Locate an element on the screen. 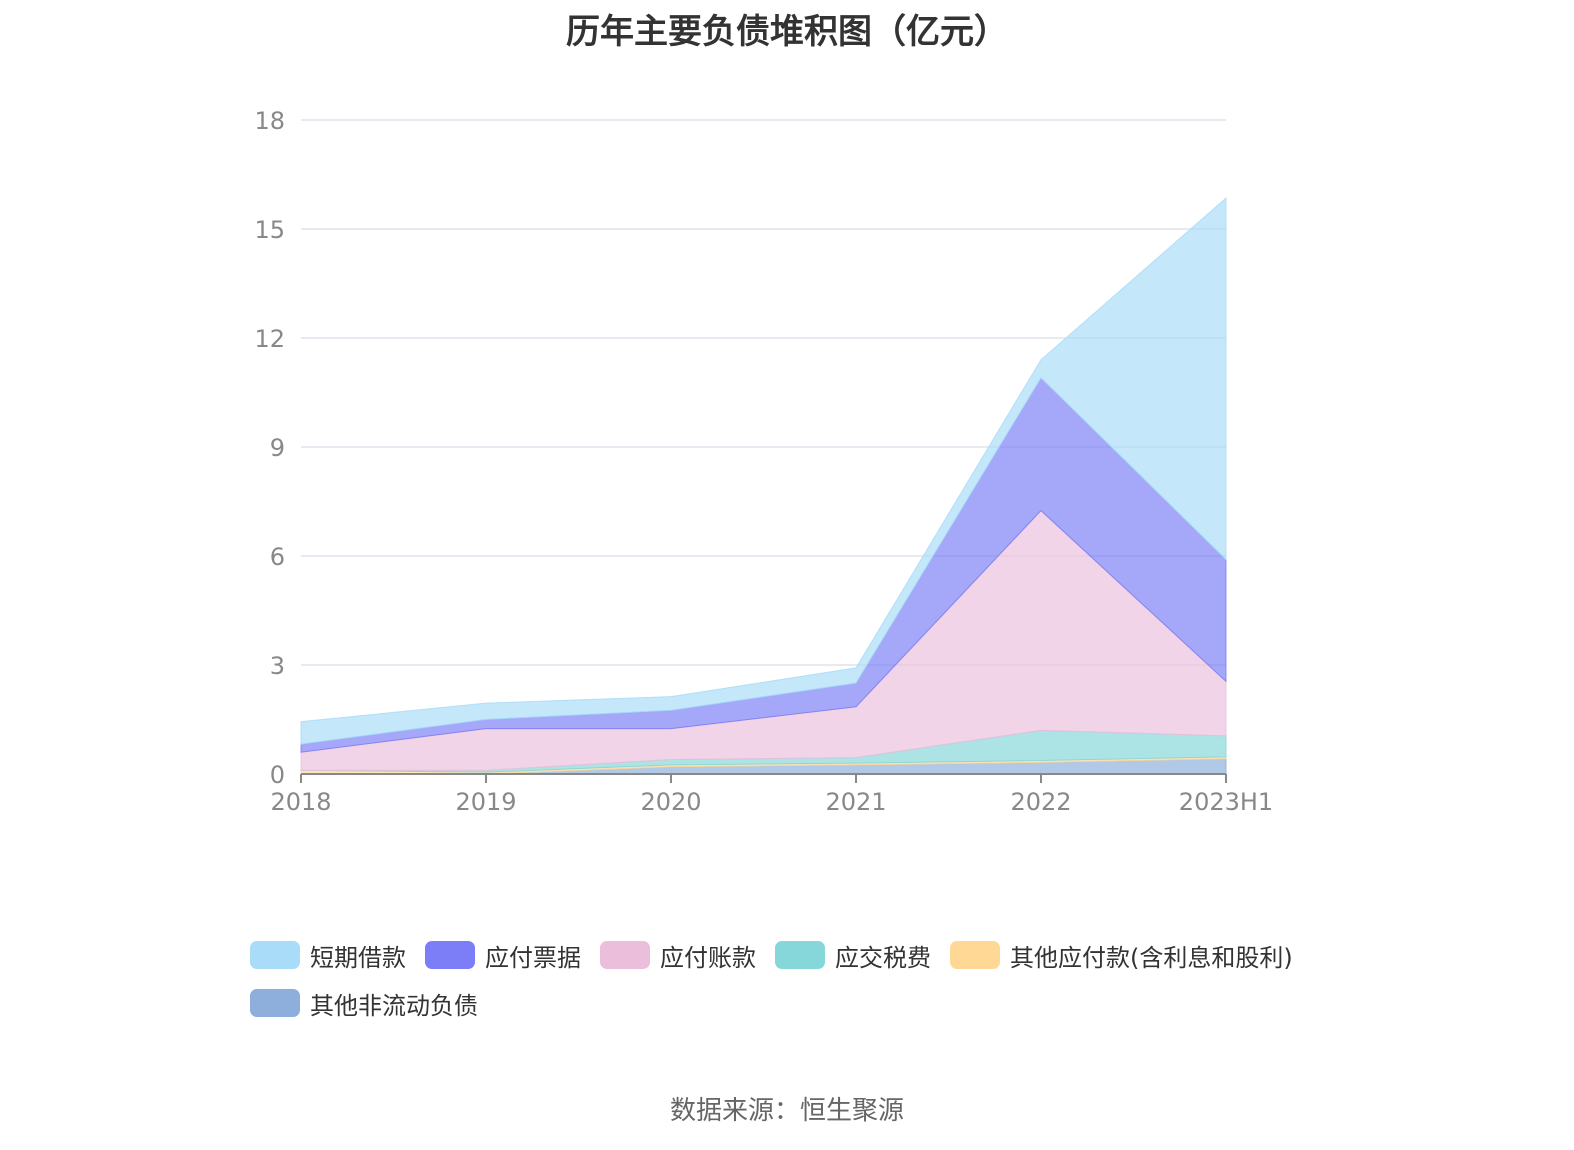  x-tick-label: 2020 is located at coordinates (670, 802).